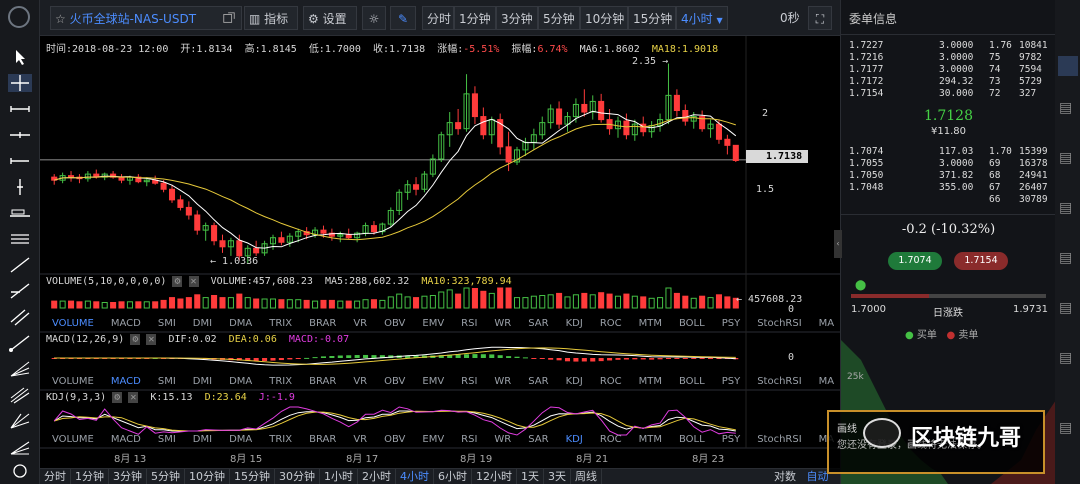 The width and height of the screenshot is (1080, 484). I want to click on horizontal-line-icon, so click(20, 135).